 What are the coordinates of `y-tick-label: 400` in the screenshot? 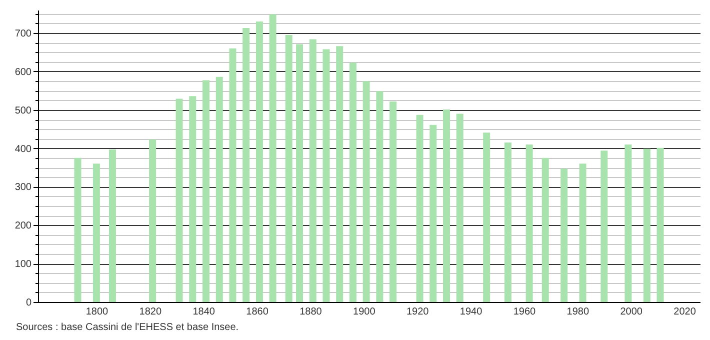 It's located at (23, 149).